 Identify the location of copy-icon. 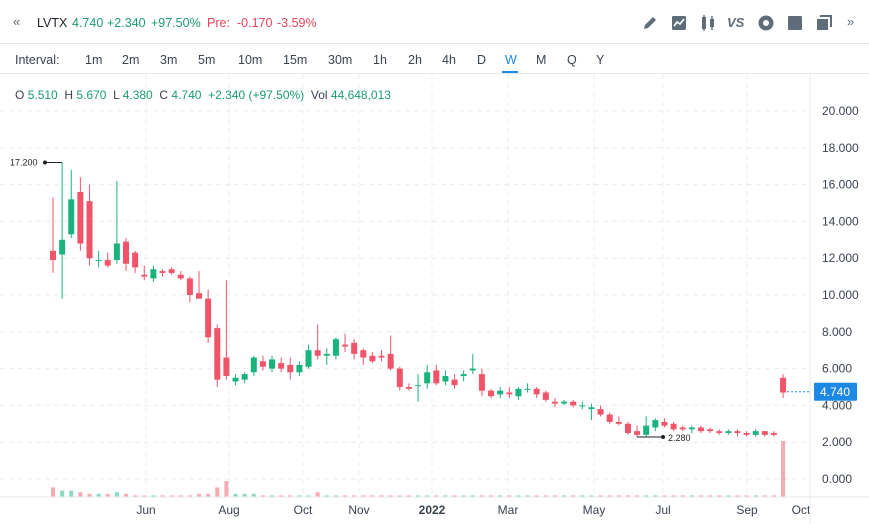
(824, 23).